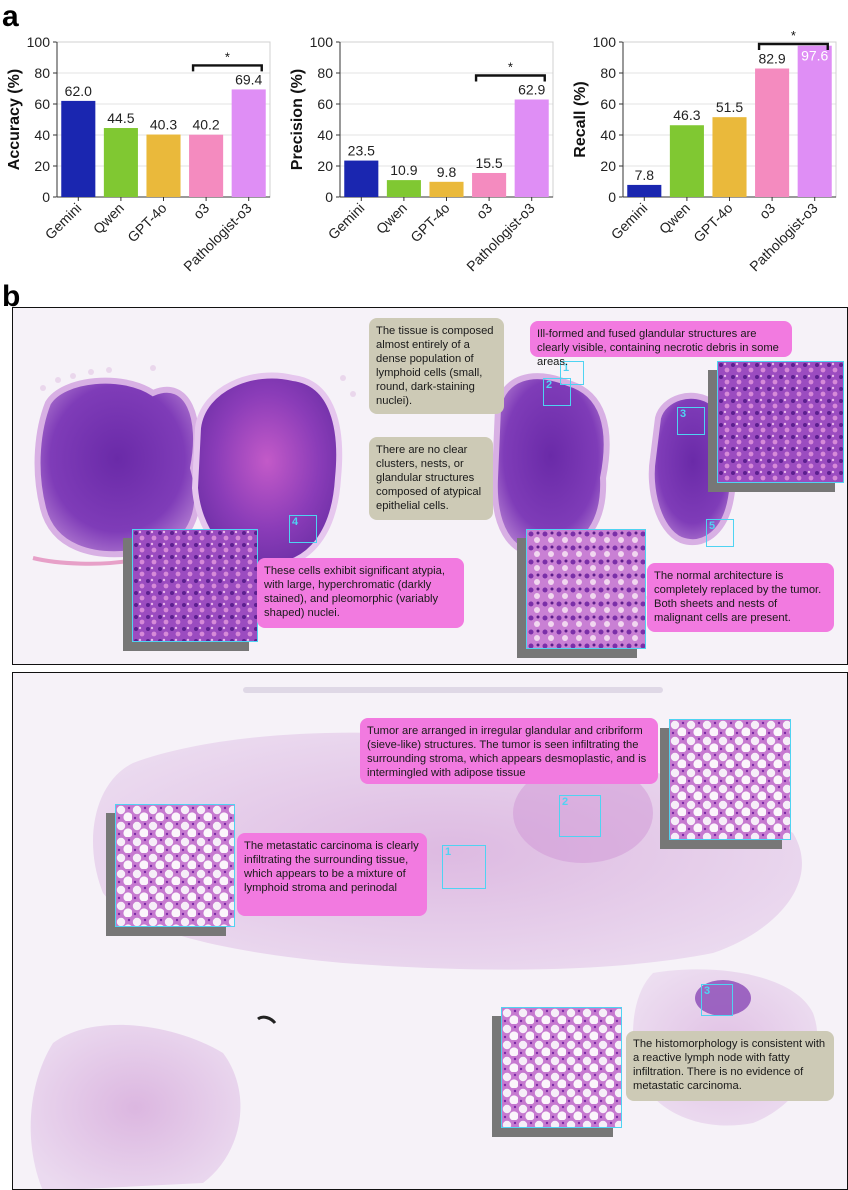 The height and width of the screenshot is (1190, 848). What do you see at coordinates (201, 211) in the screenshot?
I see `xtick-label-0-3: o3` at bounding box center [201, 211].